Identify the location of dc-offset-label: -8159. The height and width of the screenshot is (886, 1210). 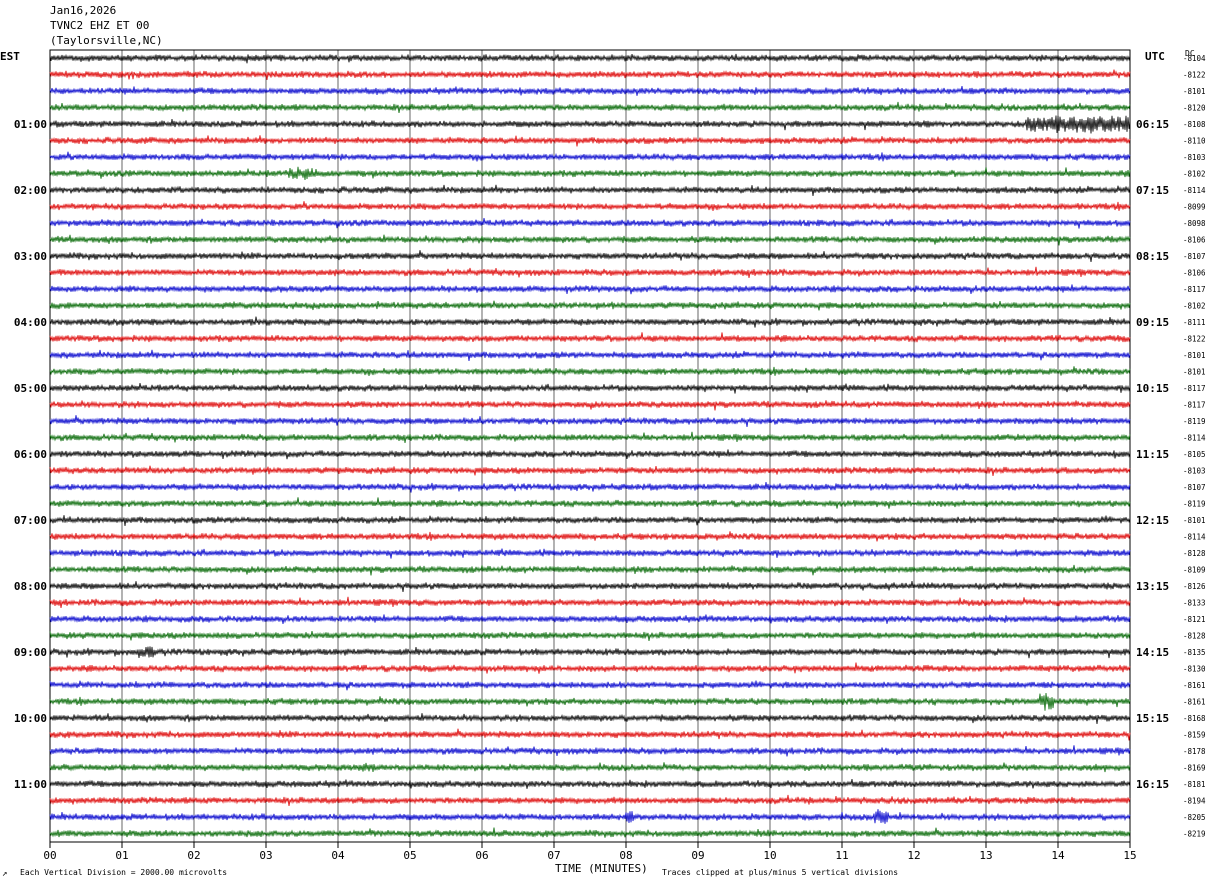
(1194, 735).